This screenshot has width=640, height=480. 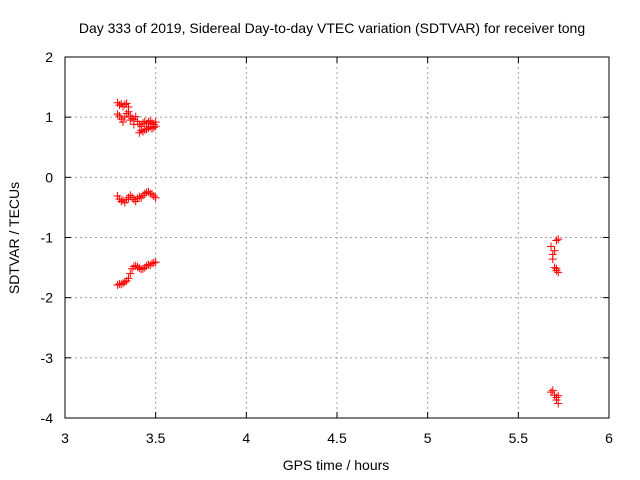 I want to click on series-cluster-lower-early, so click(x=136, y=274).